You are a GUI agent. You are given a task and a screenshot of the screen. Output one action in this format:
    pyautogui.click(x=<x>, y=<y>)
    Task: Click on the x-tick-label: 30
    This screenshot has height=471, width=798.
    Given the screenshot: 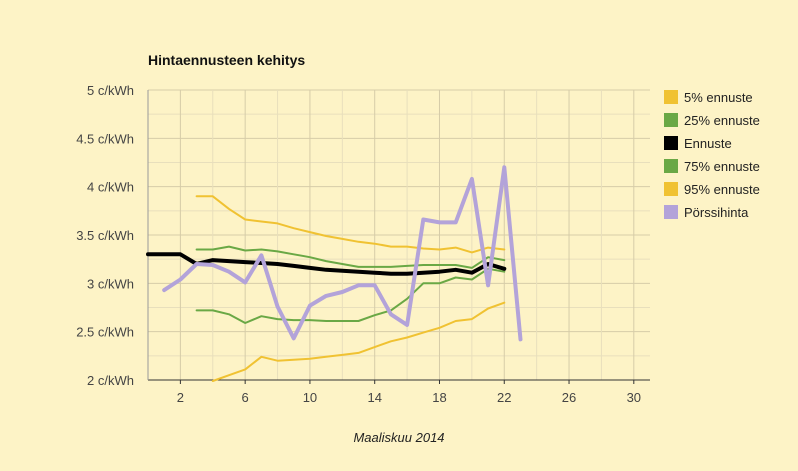 What is the action you would take?
    pyautogui.click(x=634, y=397)
    